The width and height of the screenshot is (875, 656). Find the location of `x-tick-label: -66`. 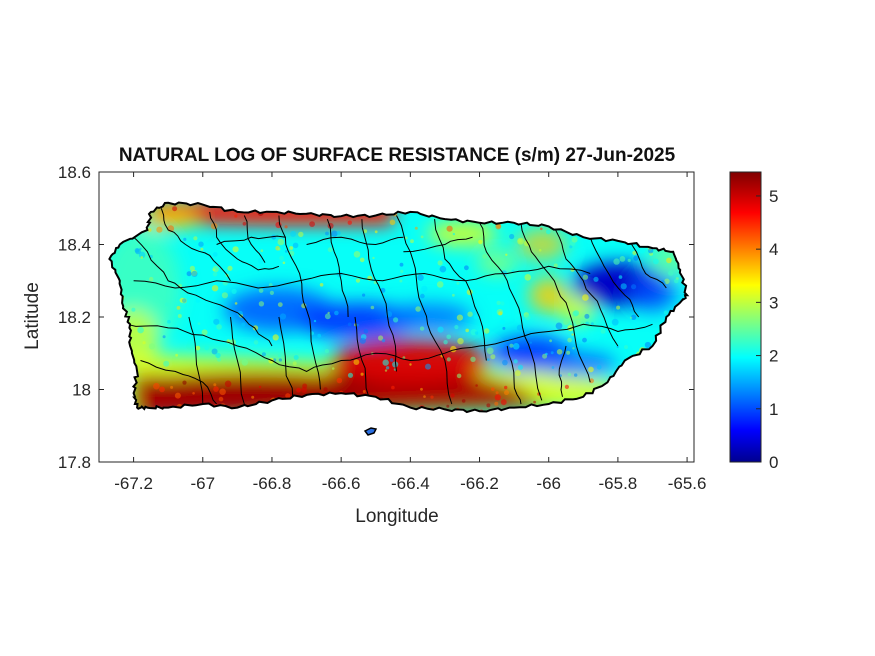

x-tick-label: -66 is located at coordinates (548, 483).